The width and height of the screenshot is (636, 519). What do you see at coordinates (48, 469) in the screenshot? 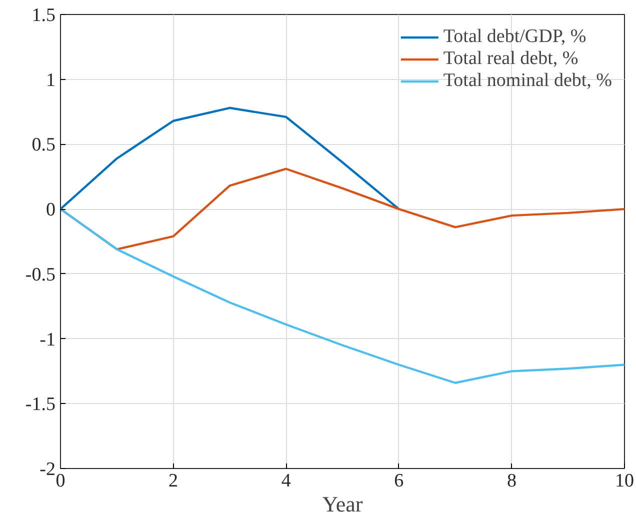
I see `y-tick-label: -2` at bounding box center [48, 469].